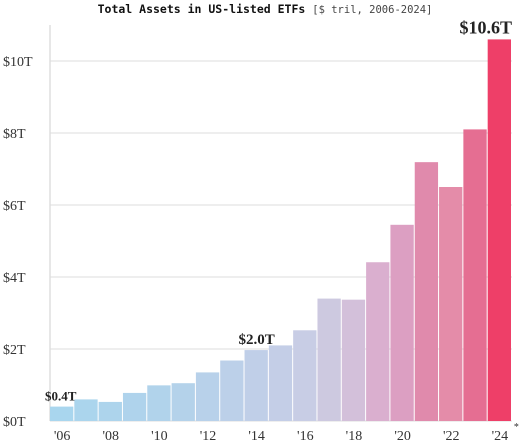  Describe the element at coordinates (378, 341) in the screenshot. I see `bar-2019` at that location.